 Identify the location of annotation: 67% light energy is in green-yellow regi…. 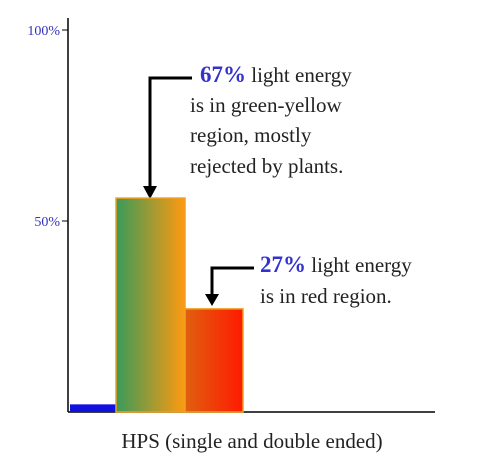
(247, 130).